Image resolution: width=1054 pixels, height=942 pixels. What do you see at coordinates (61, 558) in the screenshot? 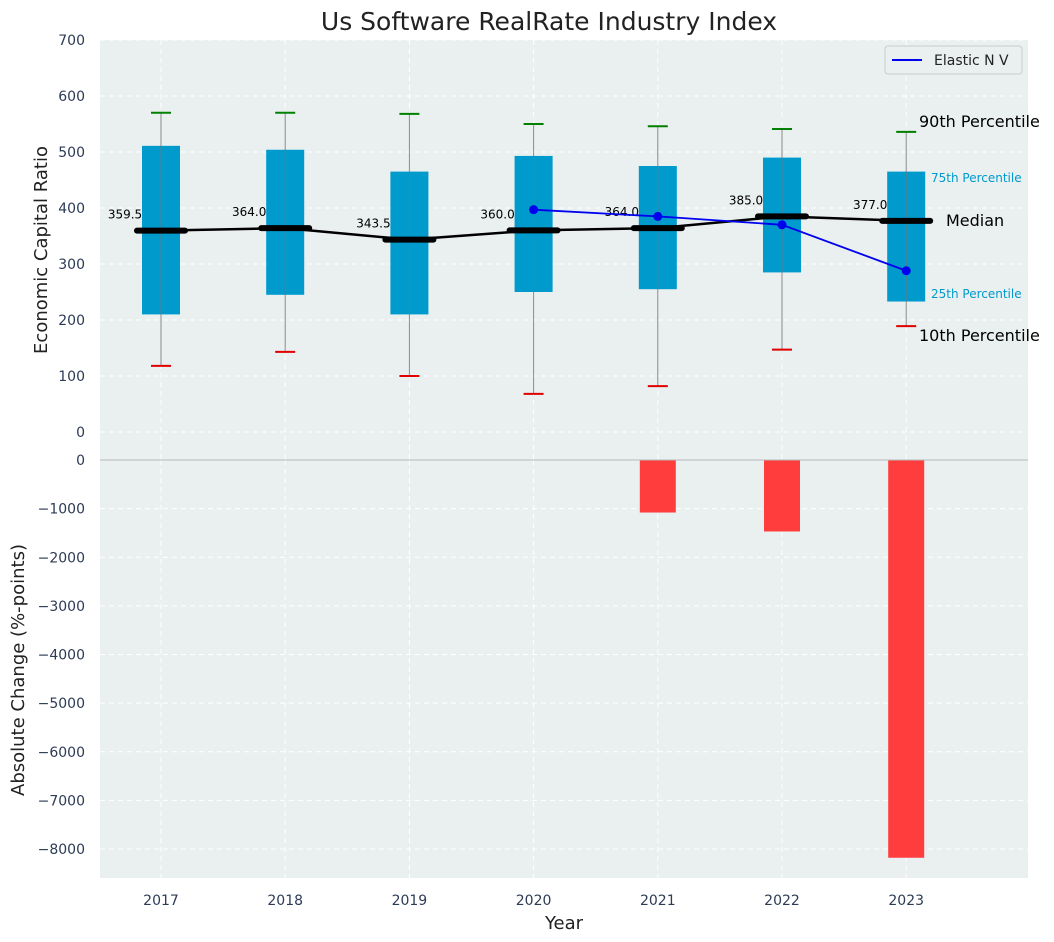
I see `bottom-y-tick-label: −2000` at bounding box center [61, 558].